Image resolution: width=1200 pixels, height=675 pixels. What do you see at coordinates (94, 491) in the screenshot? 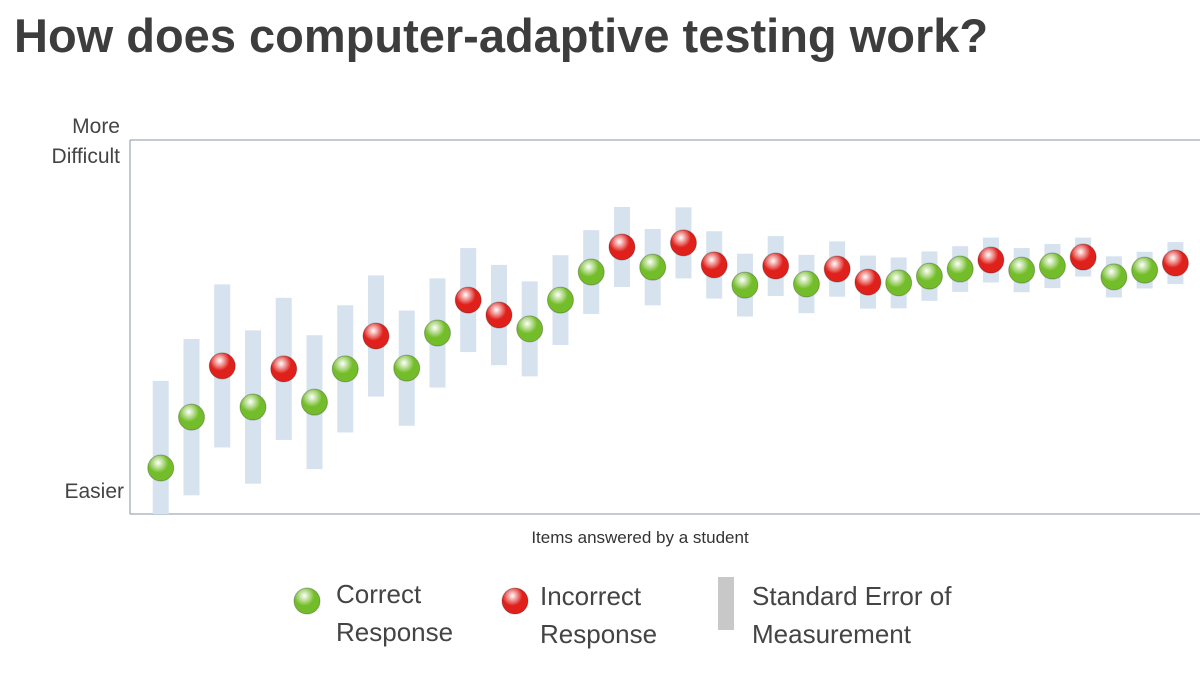
I see `y-bottom-label: Easier` at bounding box center [94, 491].